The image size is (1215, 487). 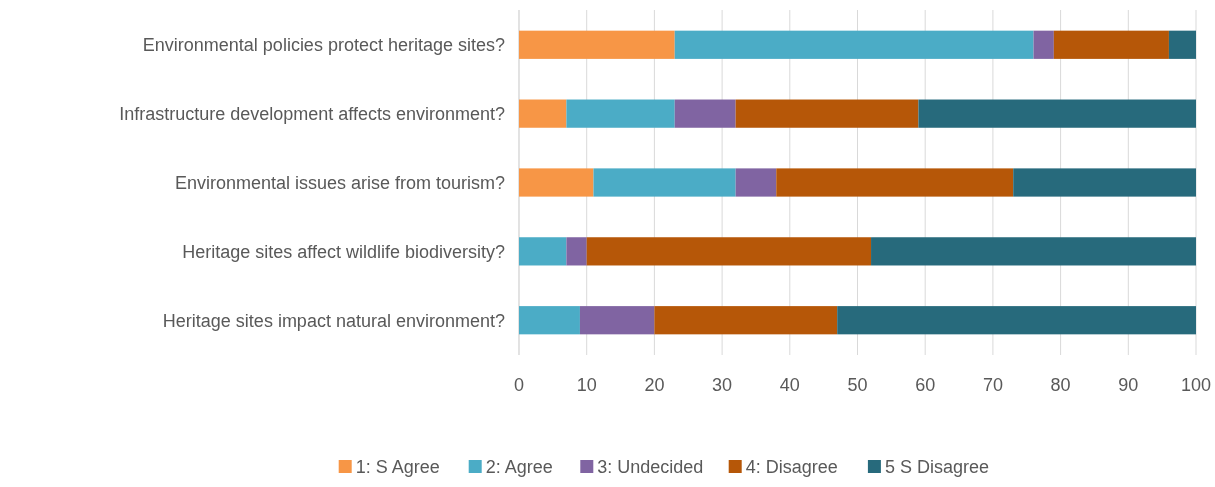 I want to click on x-tick-label: 40, so click(x=789, y=385).